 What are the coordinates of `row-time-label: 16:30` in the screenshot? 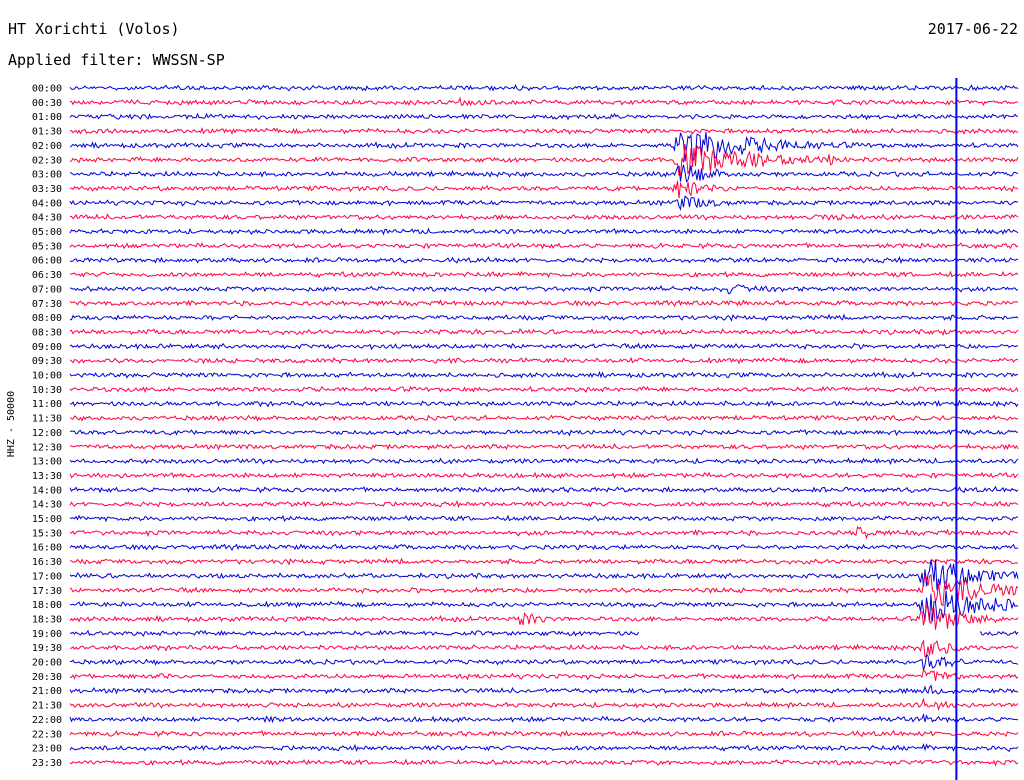 It's located at (47, 562).